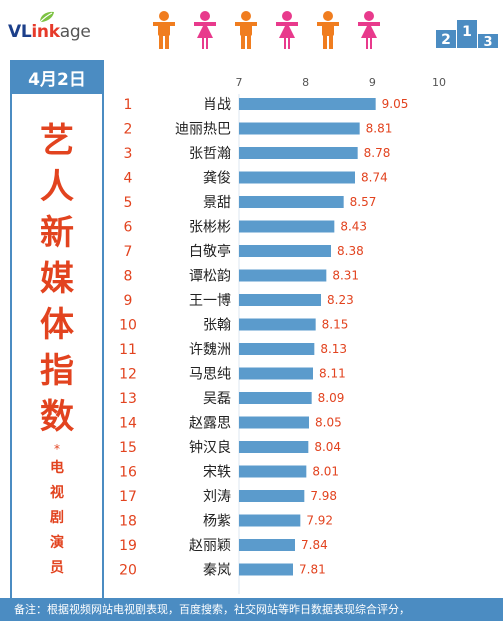  I want to click on category-label: 杨紫, so click(217, 522).